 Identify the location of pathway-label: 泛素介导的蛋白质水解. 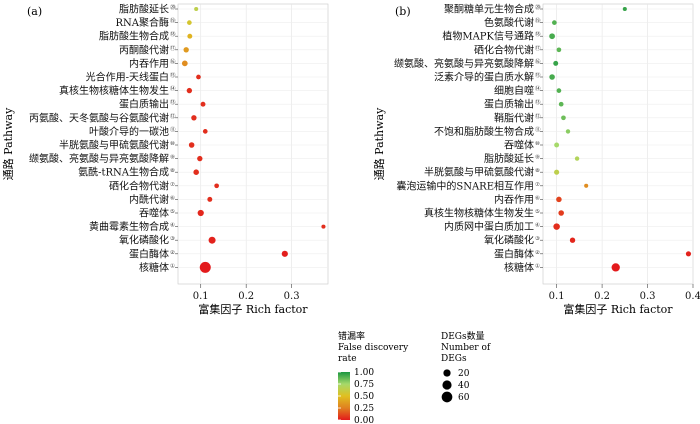
(484, 77).